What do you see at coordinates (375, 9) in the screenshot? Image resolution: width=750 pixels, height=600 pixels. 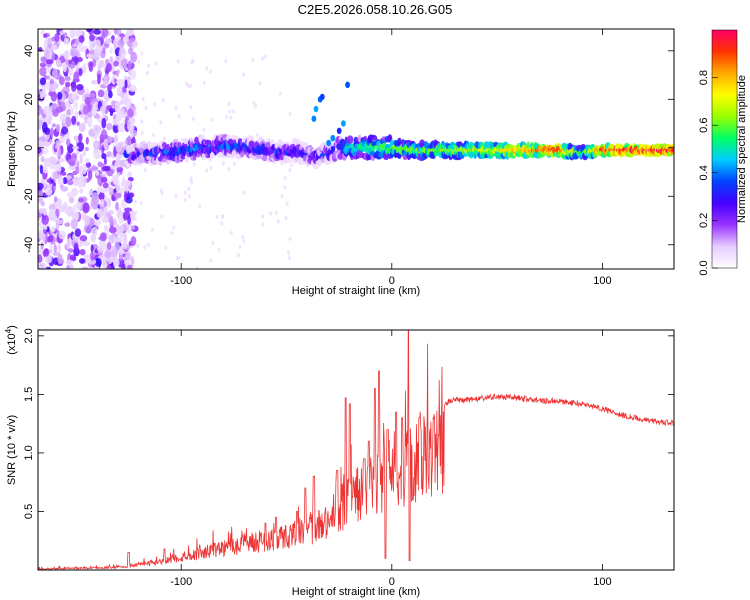 I see `chart-title: C2E5.2026.058.10.26.G05` at bounding box center [375, 9].